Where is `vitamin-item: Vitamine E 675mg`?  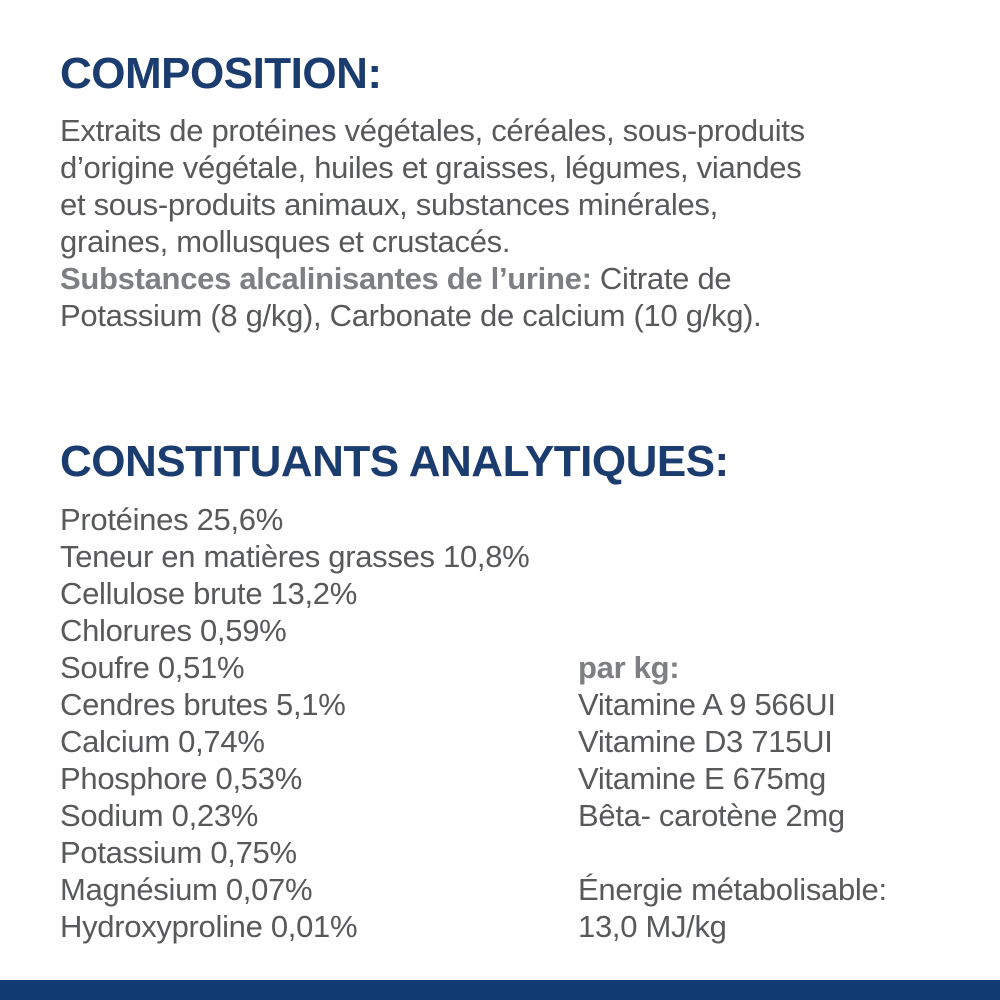 vitamin-item: Vitamine E 675mg is located at coordinates (702, 778).